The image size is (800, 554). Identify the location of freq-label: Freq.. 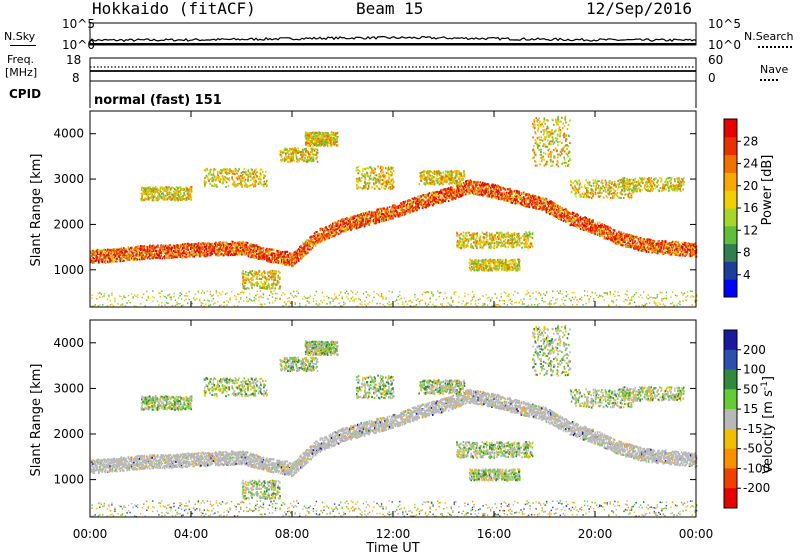
(21, 59).